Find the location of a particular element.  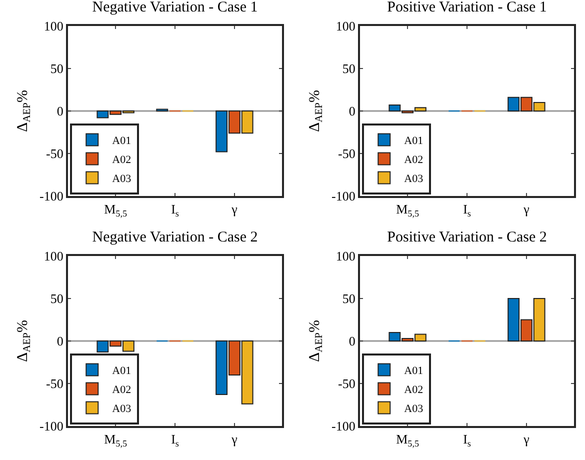

chart-title: Negative Variation - Case 2 is located at coordinates (175, 238).